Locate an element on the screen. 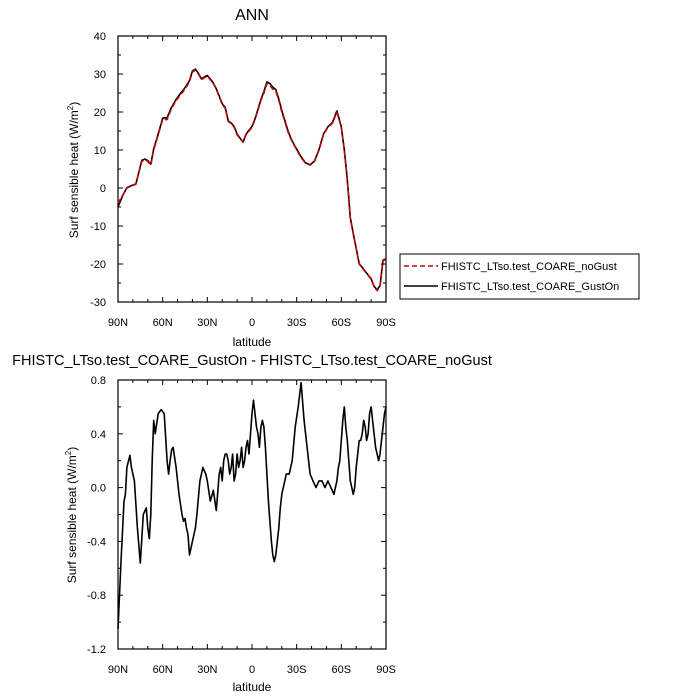 This screenshot has width=683, height=697. legend-label-guston: FHISTC_LTso.test_COARE_GustOn is located at coordinates (530, 287).